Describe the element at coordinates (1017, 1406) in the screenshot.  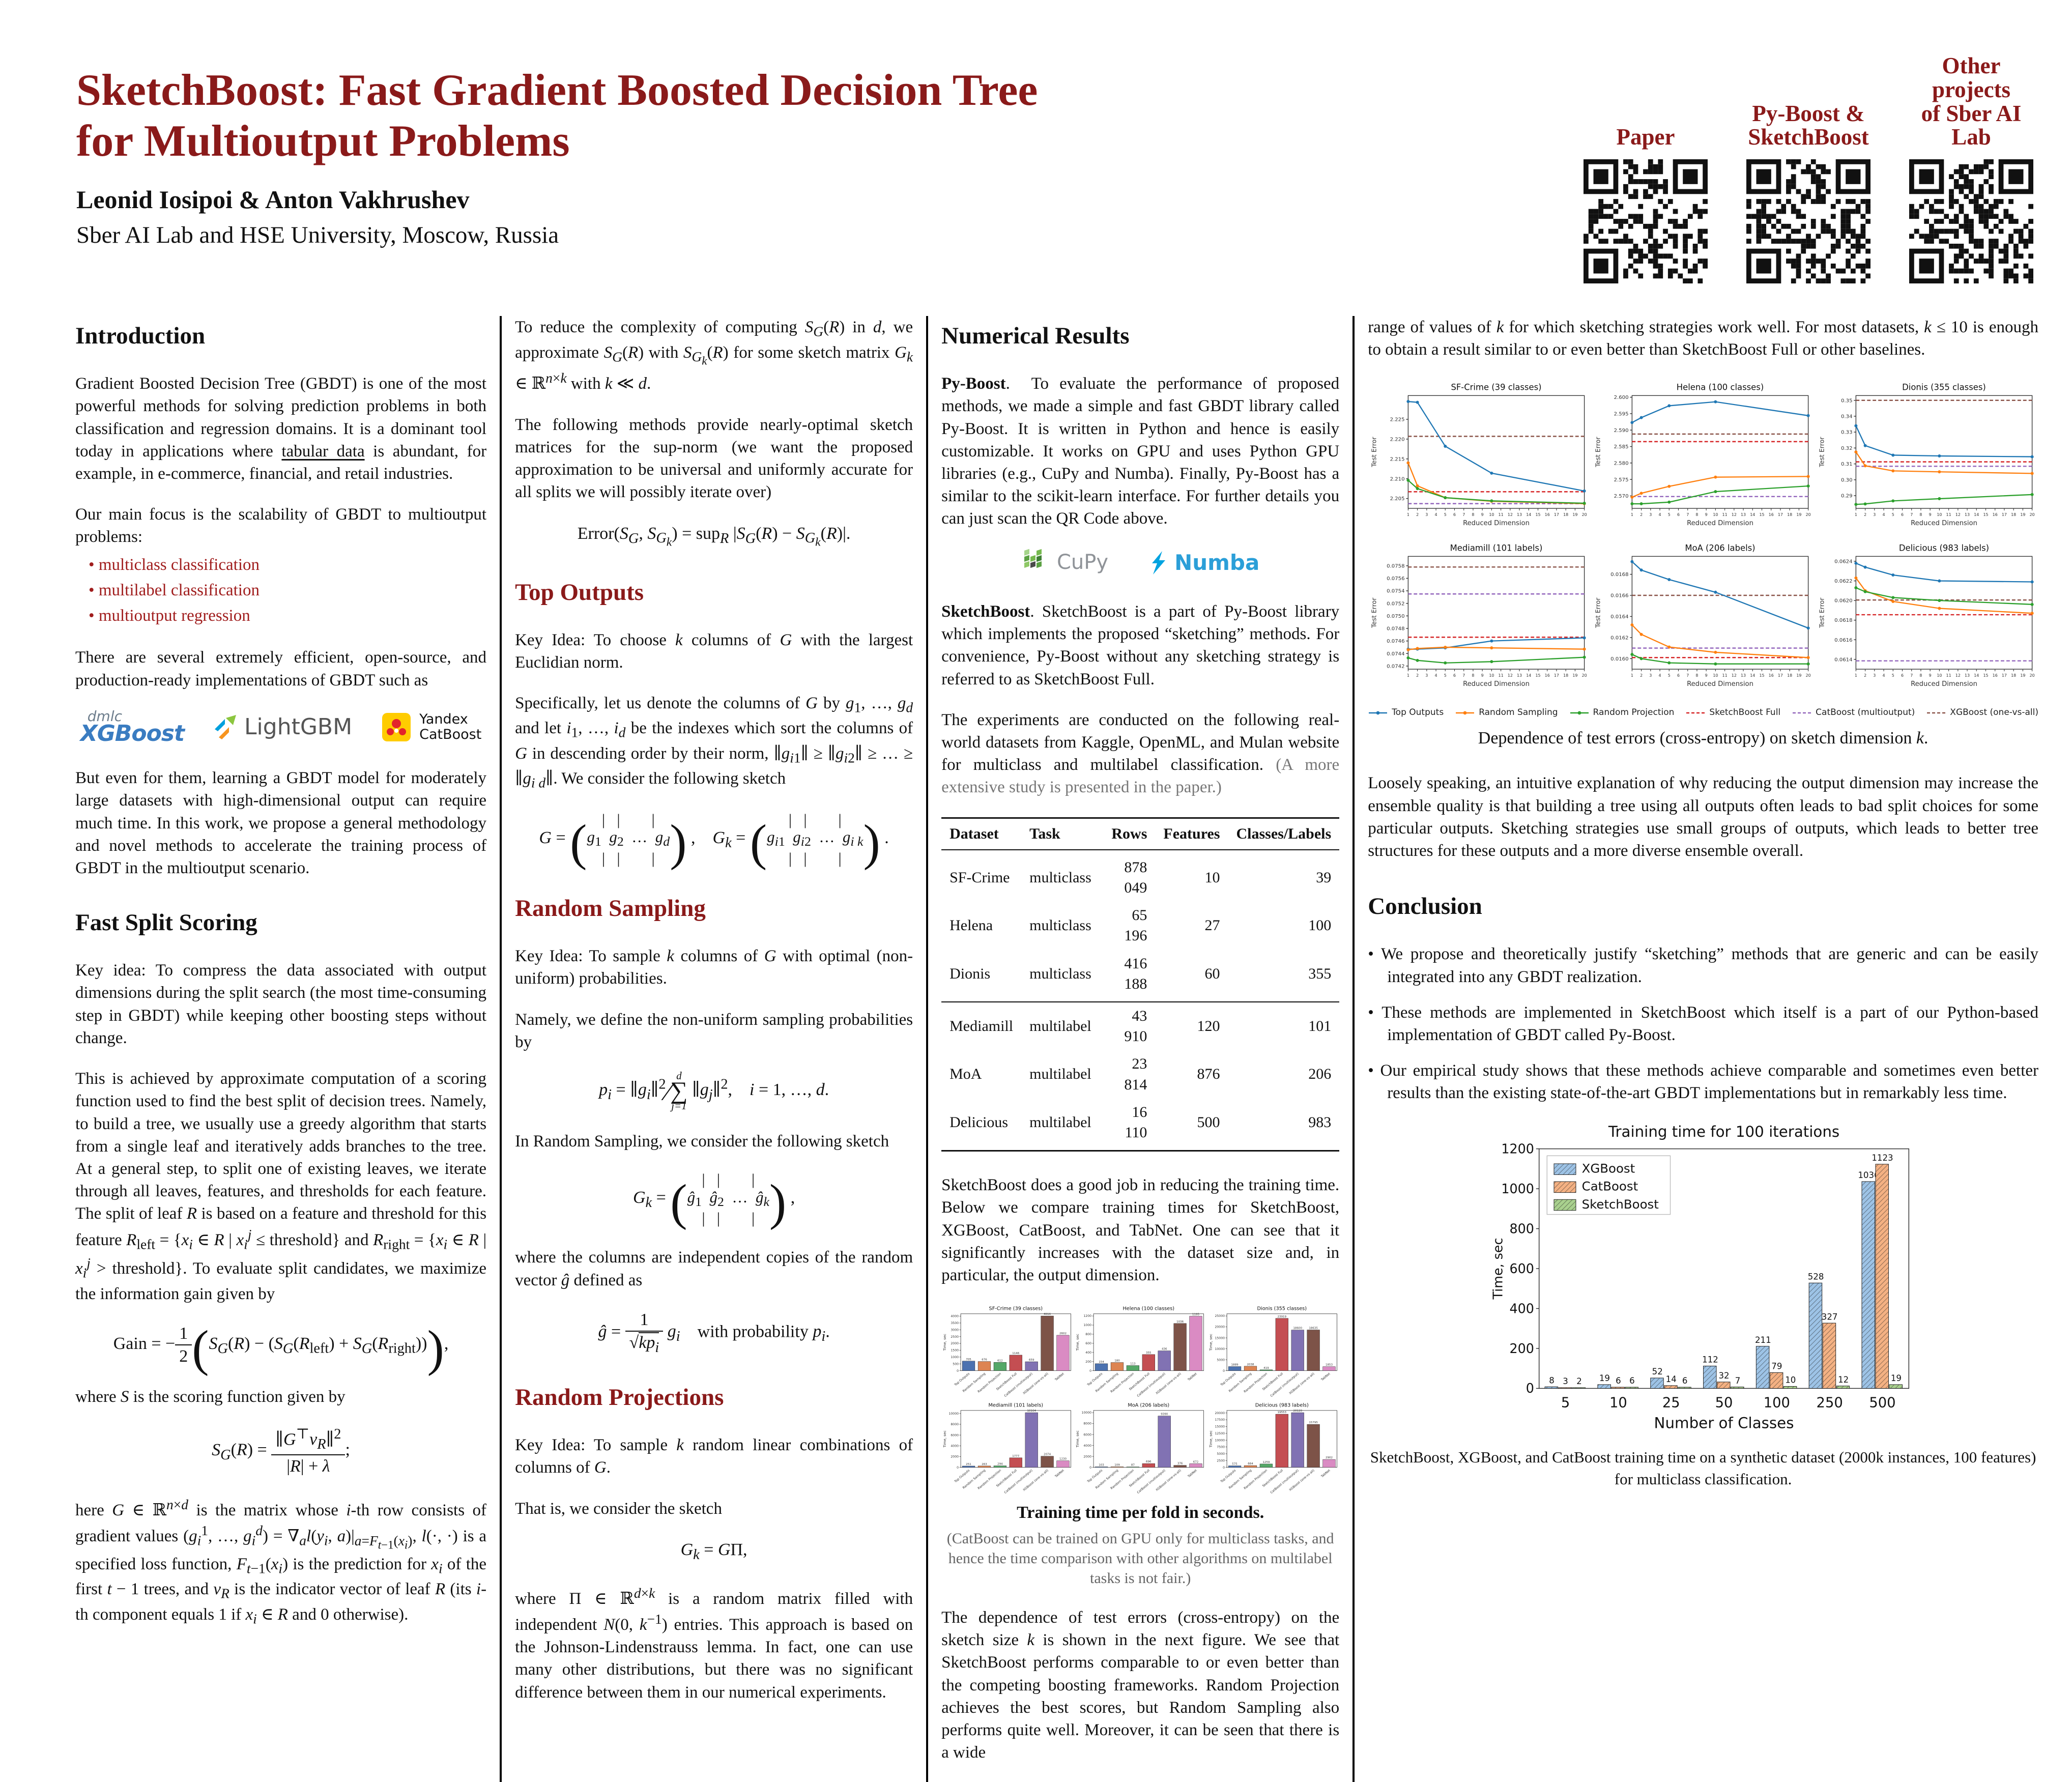
I see `svg-text: Mediamill (101 labels)` at that location.